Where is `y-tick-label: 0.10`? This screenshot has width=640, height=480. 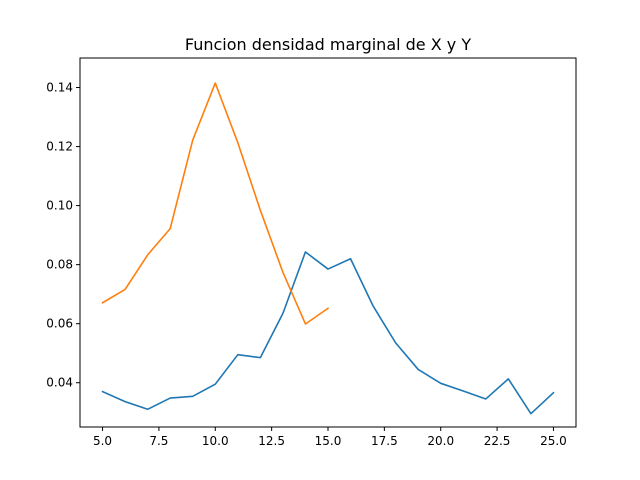
y-tick-label: 0.10 is located at coordinates (59, 206).